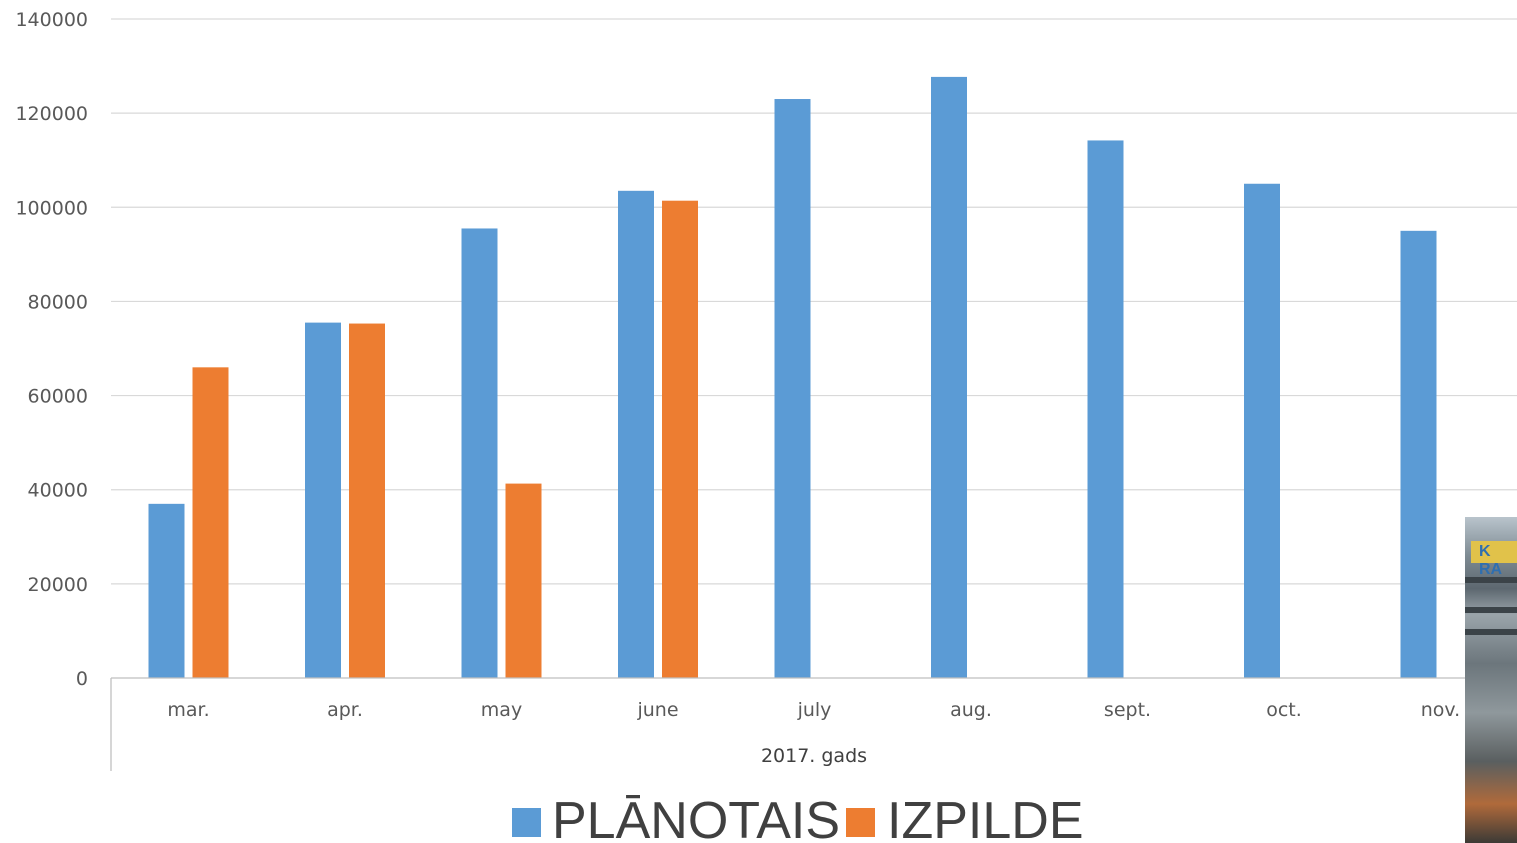 The image size is (1517, 843). What do you see at coordinates (58, 585) in the screenshot?
I see `y-tick-label: 20000` at bounding box center [58, 585].